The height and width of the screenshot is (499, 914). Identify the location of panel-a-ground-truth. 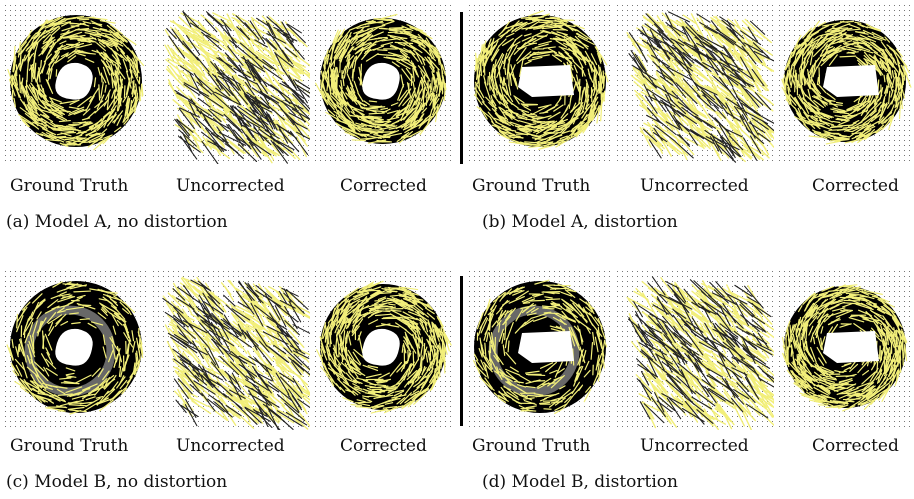
(76, 83).